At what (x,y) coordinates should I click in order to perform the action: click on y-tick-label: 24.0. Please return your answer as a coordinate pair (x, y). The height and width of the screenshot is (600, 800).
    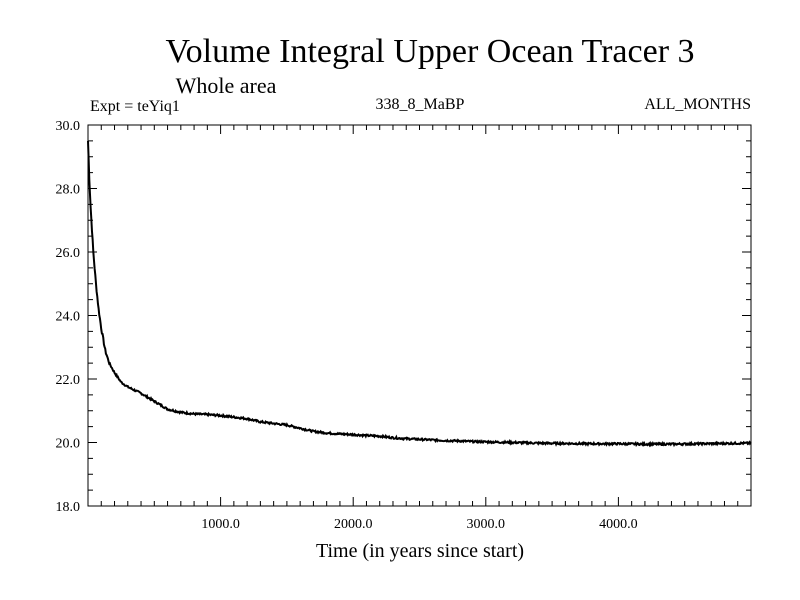
    Looking at the image, I should click on (68, 317).